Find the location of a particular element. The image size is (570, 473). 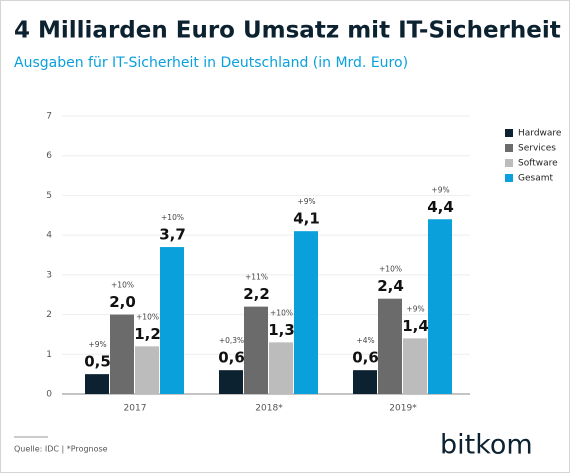

y-tick-label: 7 is located at coordinates (49, 117).